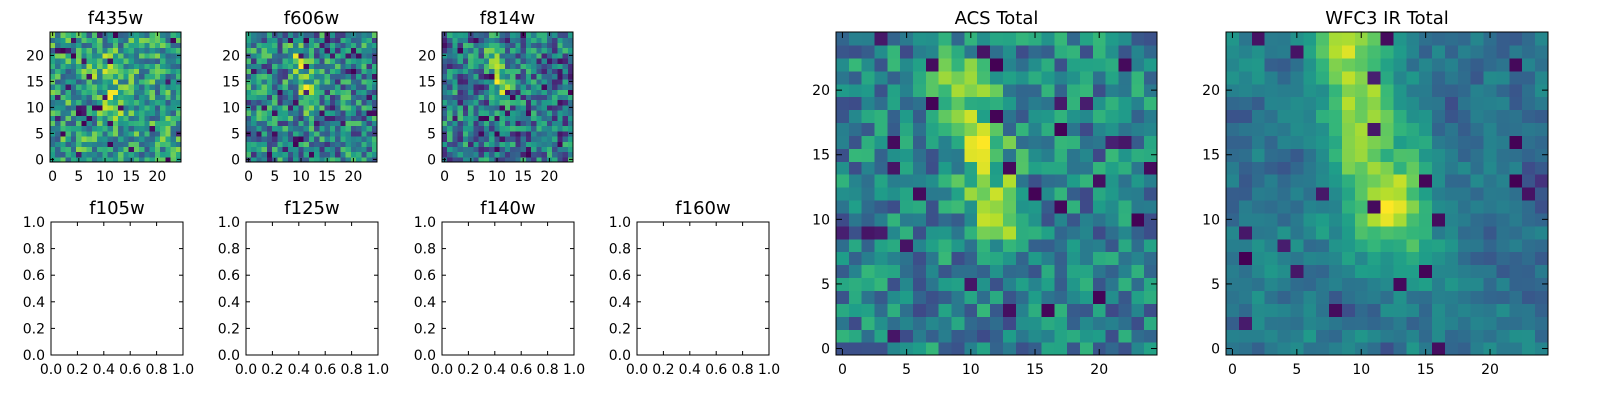 This screenshot has width=1600, height=400. Describe the element at coordinates (311, 18) in the screenshot. I see `panel-title: f606w` at that location.